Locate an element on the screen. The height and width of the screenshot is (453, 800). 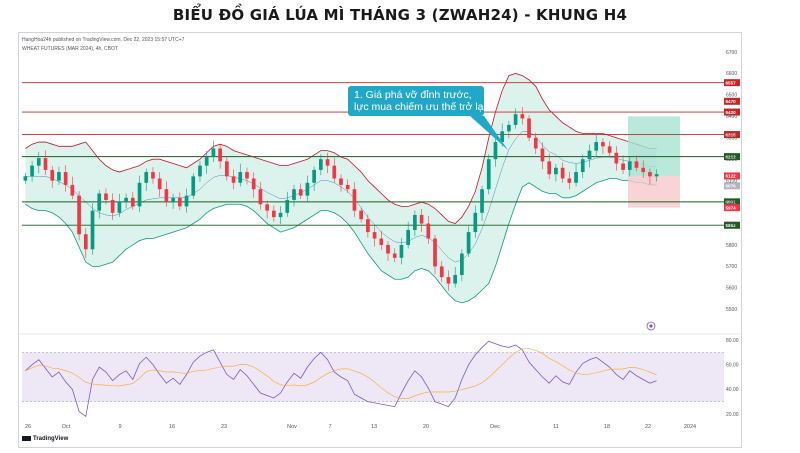
position-stop-zone is located at coordinates (654, 191).